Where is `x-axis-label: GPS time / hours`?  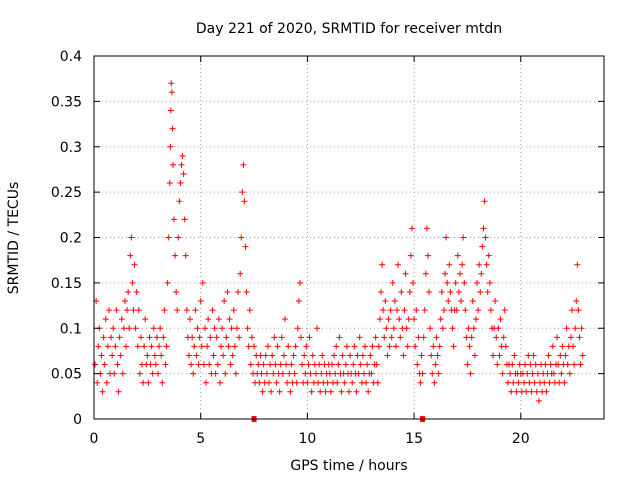
x-axis-label: GPS time / hours is located at coordinates (348, 466).